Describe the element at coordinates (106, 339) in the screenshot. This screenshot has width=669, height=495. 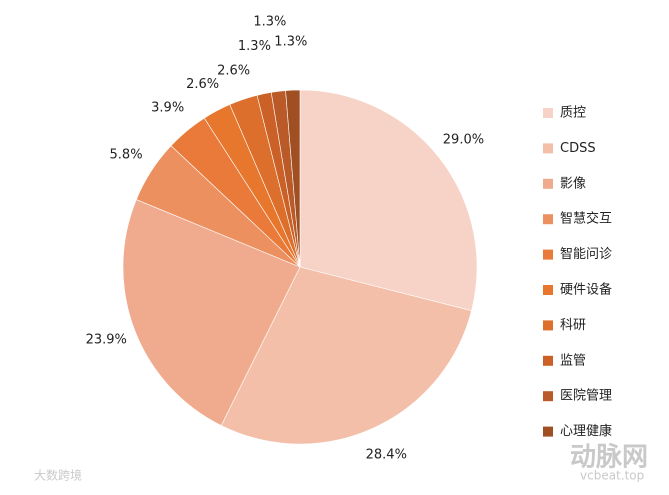
I see `data-label: 23.9%` at that location.